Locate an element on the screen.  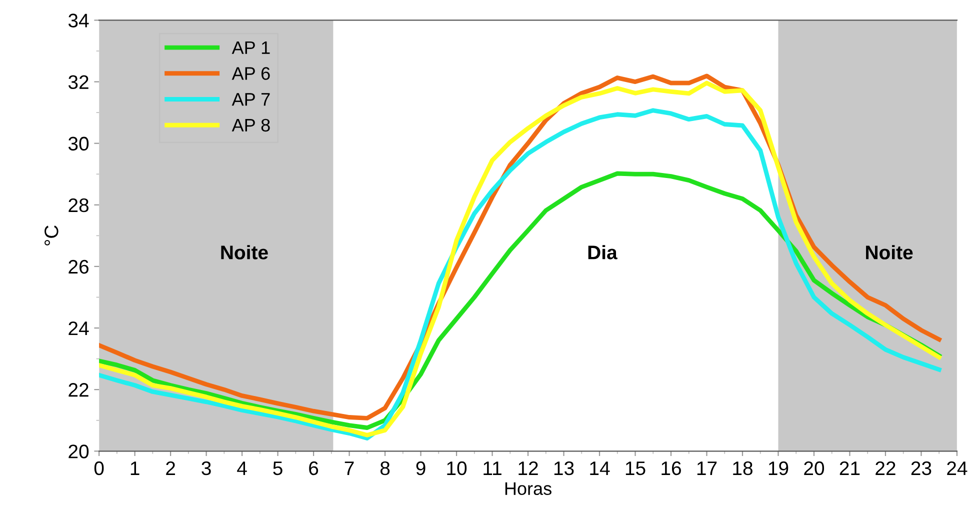
x-tick-label: 11 is located at coordinates (493, 468).